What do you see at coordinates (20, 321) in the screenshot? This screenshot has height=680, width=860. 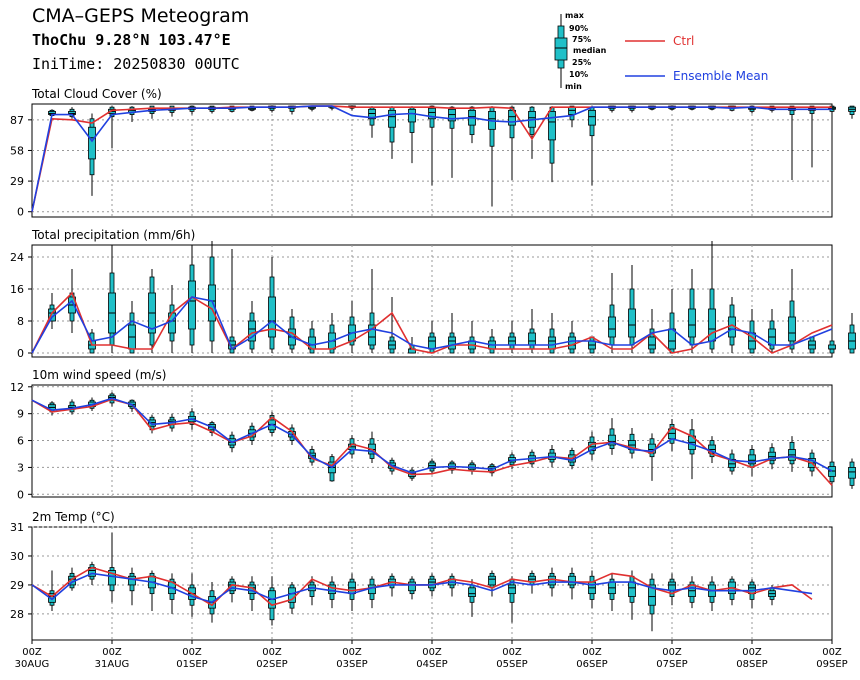 I see `y-tick-label: 8` at bounding box center [20, 321].